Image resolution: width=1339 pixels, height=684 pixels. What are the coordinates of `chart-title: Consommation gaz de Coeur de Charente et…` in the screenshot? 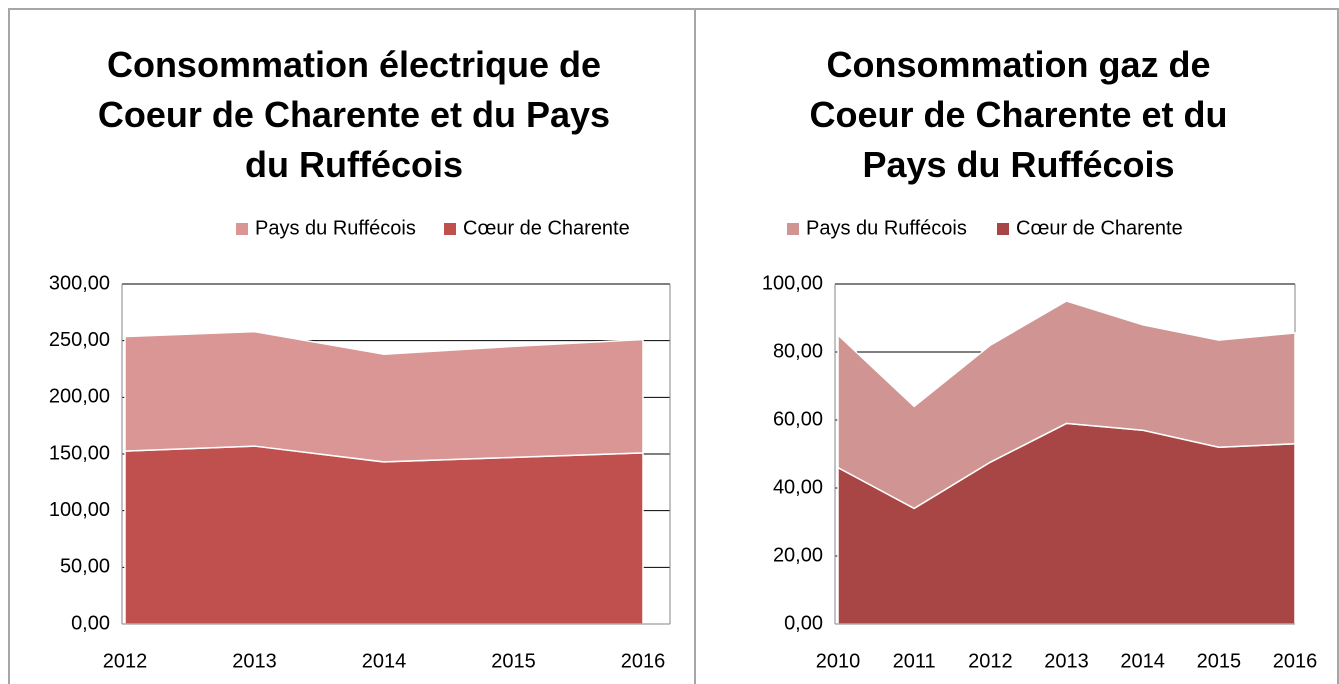 It's located at (1018, 114).